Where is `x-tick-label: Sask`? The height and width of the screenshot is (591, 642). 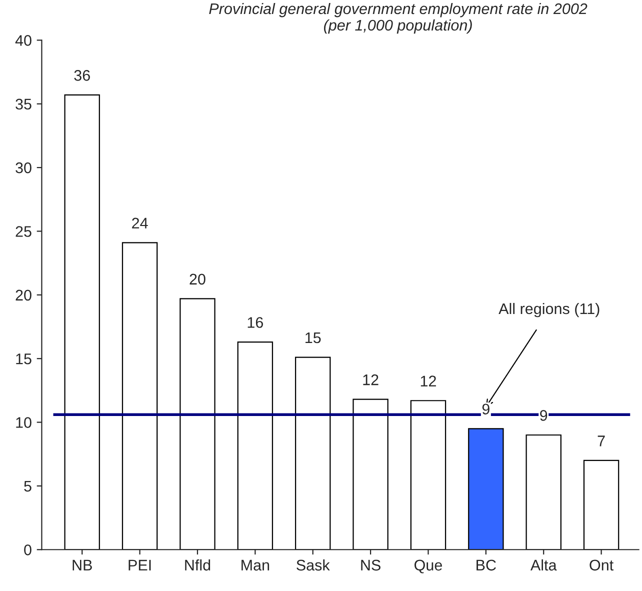 x-tick-label: Sask is located at coordinates (313, 565).